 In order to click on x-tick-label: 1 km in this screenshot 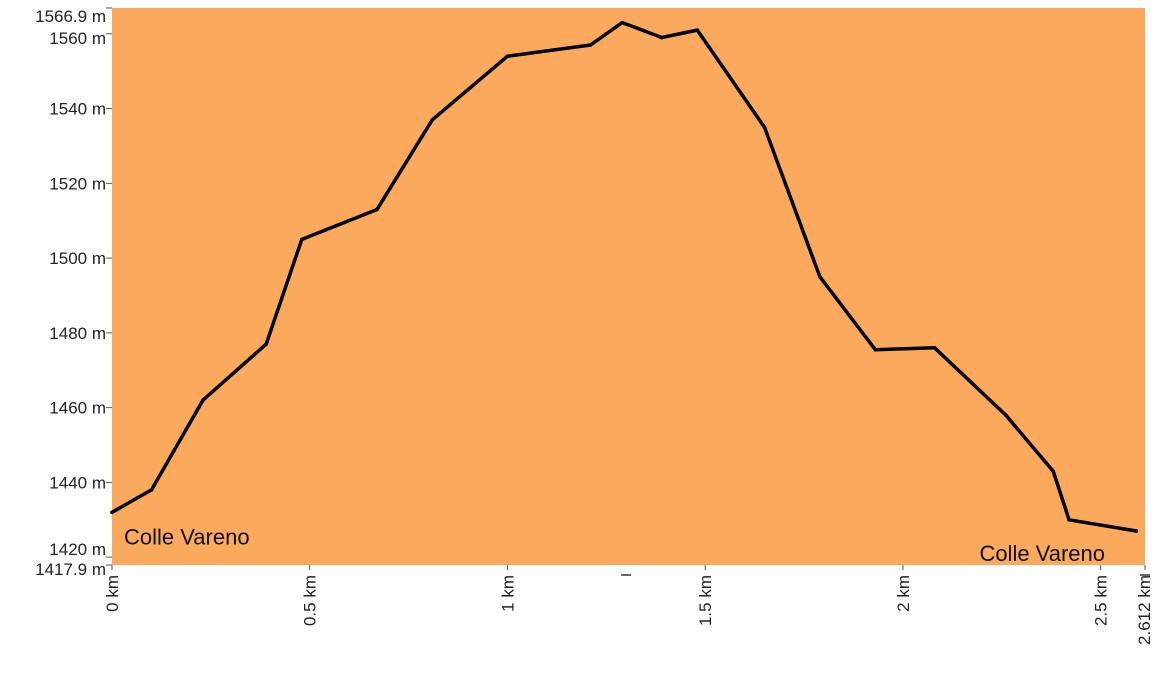, I will do `click(507, 593)`.